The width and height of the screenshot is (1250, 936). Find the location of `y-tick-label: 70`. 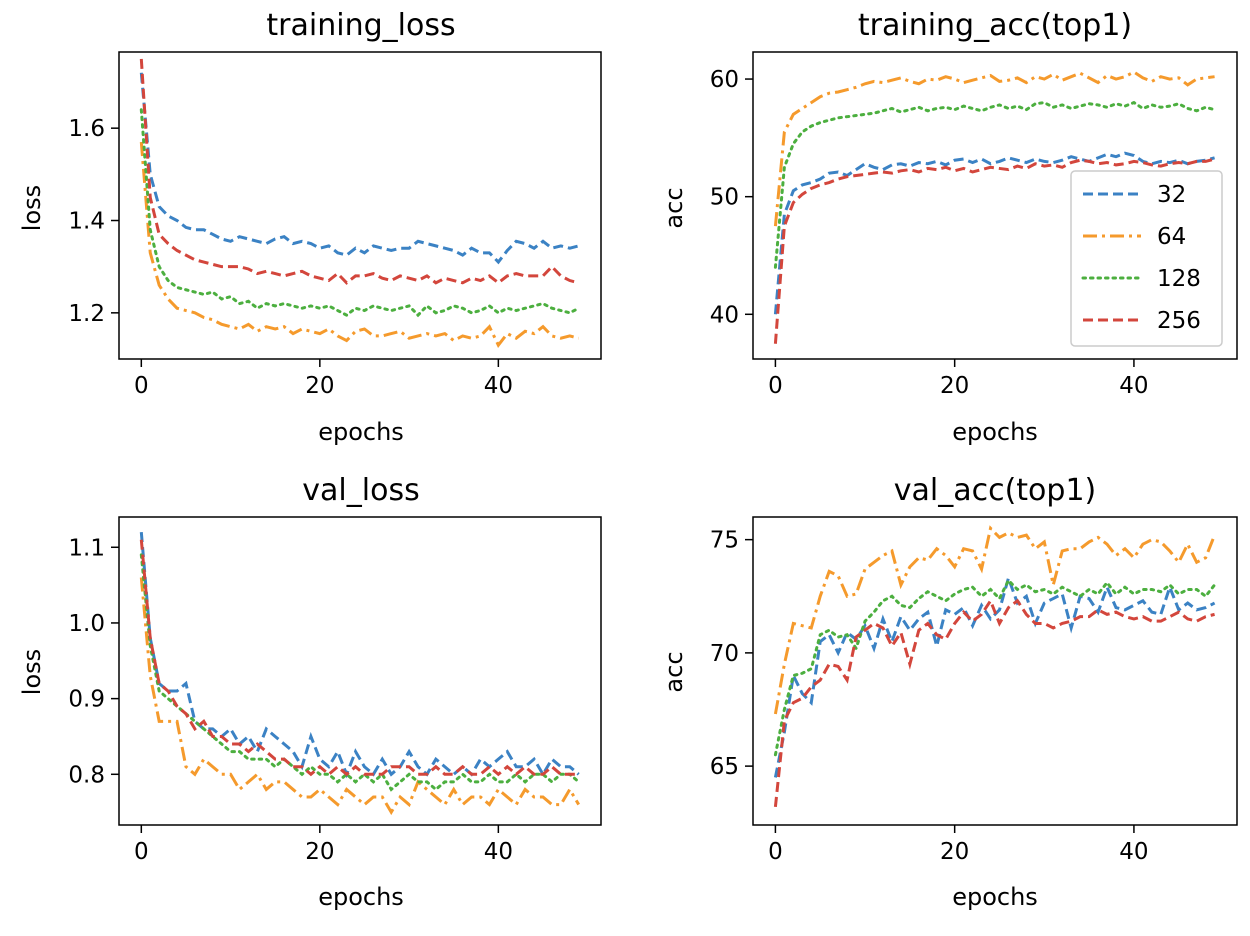

y-tick-label: 70 is located at coordinates (724, 654).